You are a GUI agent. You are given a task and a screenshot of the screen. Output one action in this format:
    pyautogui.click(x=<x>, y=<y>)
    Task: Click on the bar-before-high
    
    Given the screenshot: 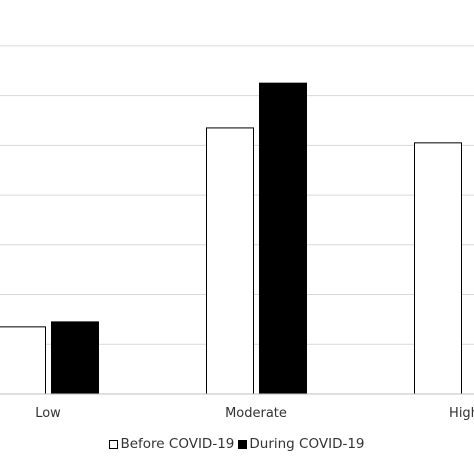 What is the action you would take?
    pyautogui.click(x=438, y=268)
    